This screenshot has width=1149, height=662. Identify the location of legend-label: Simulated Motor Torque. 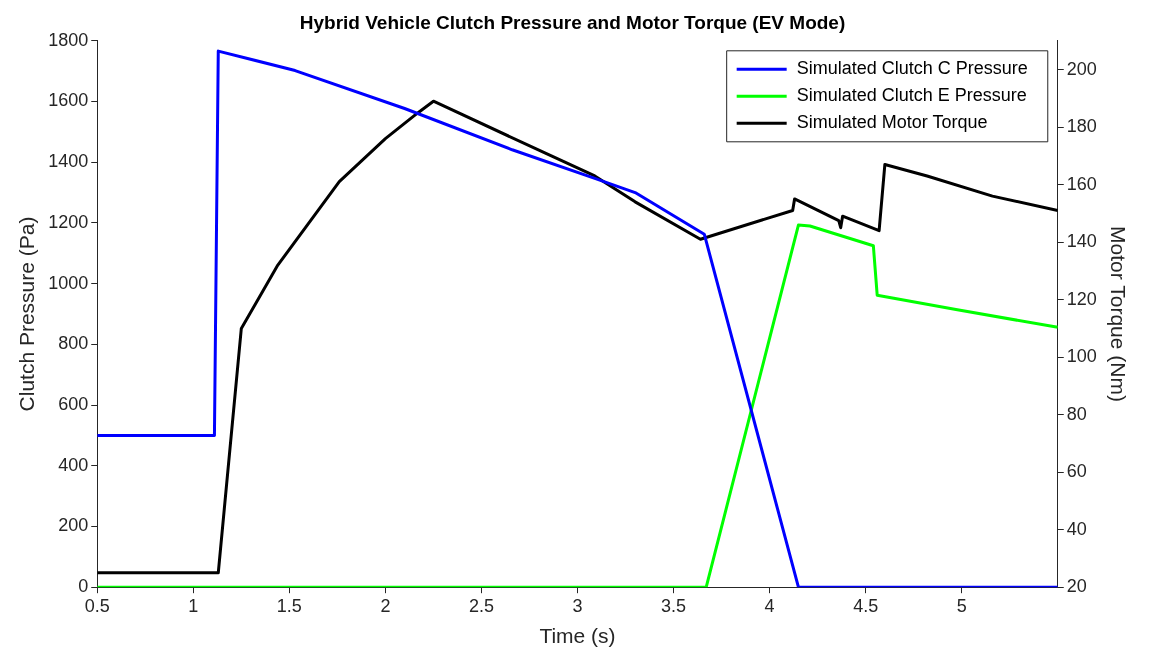
(892, 122).